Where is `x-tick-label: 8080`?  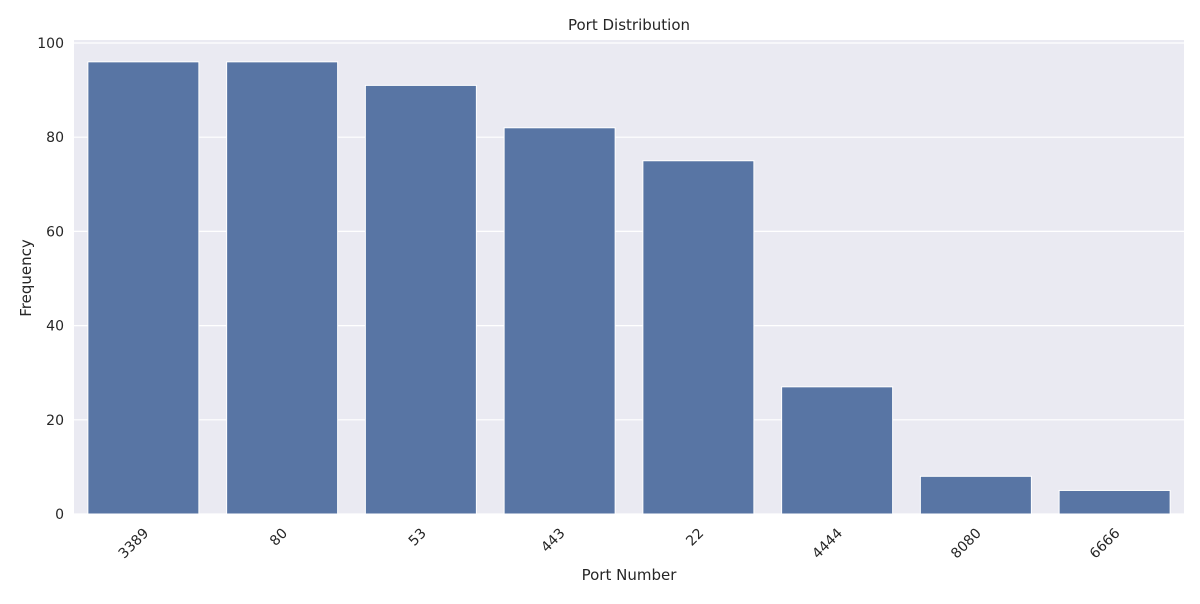
x-tick-label: 8080 is located at coordinates (966, 544).